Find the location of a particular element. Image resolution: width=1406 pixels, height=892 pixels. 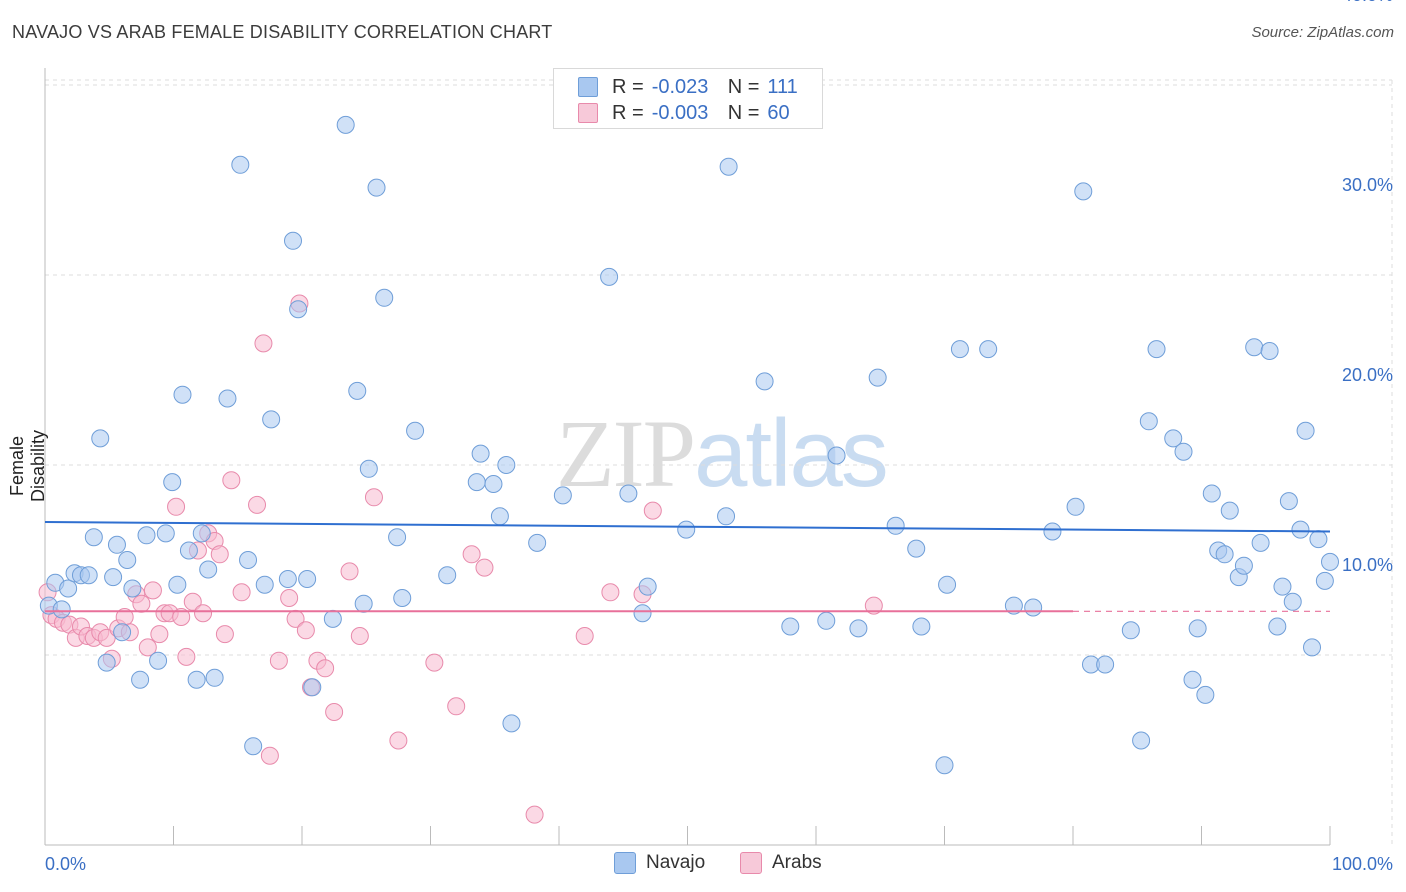

navajo-n-value: 111 is located at coordinates (782, 86).